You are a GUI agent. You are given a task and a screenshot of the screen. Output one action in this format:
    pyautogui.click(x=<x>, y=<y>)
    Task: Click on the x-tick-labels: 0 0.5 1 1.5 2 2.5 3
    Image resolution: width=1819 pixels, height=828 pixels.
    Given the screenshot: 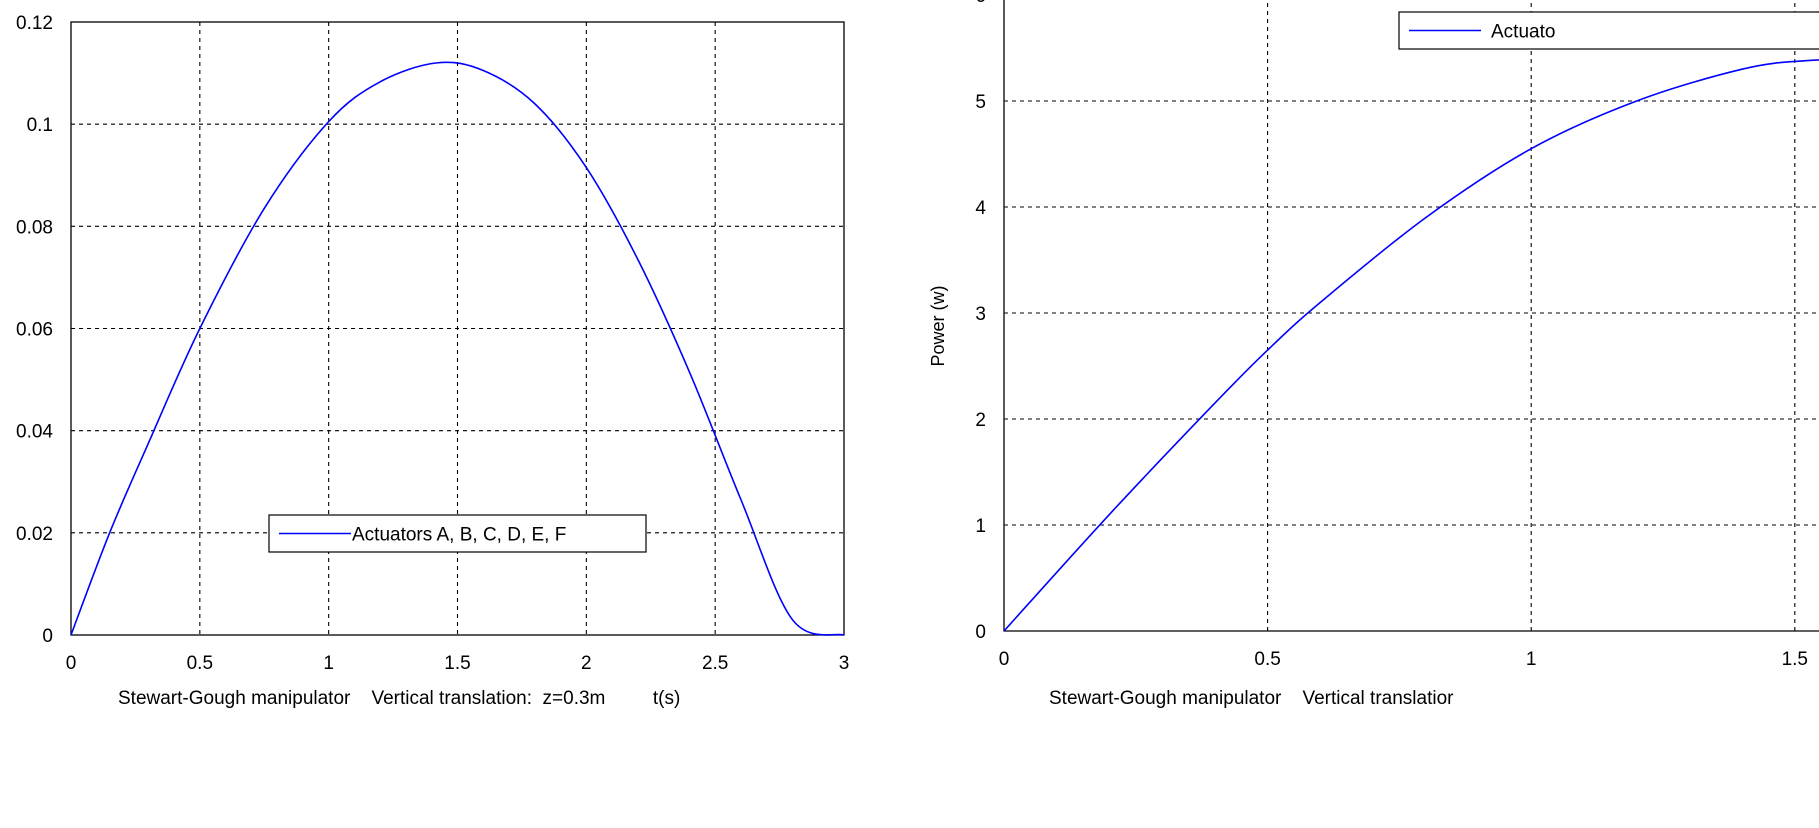 What is the action you would take?
    pyautogui.click(x=458, y=663)
    